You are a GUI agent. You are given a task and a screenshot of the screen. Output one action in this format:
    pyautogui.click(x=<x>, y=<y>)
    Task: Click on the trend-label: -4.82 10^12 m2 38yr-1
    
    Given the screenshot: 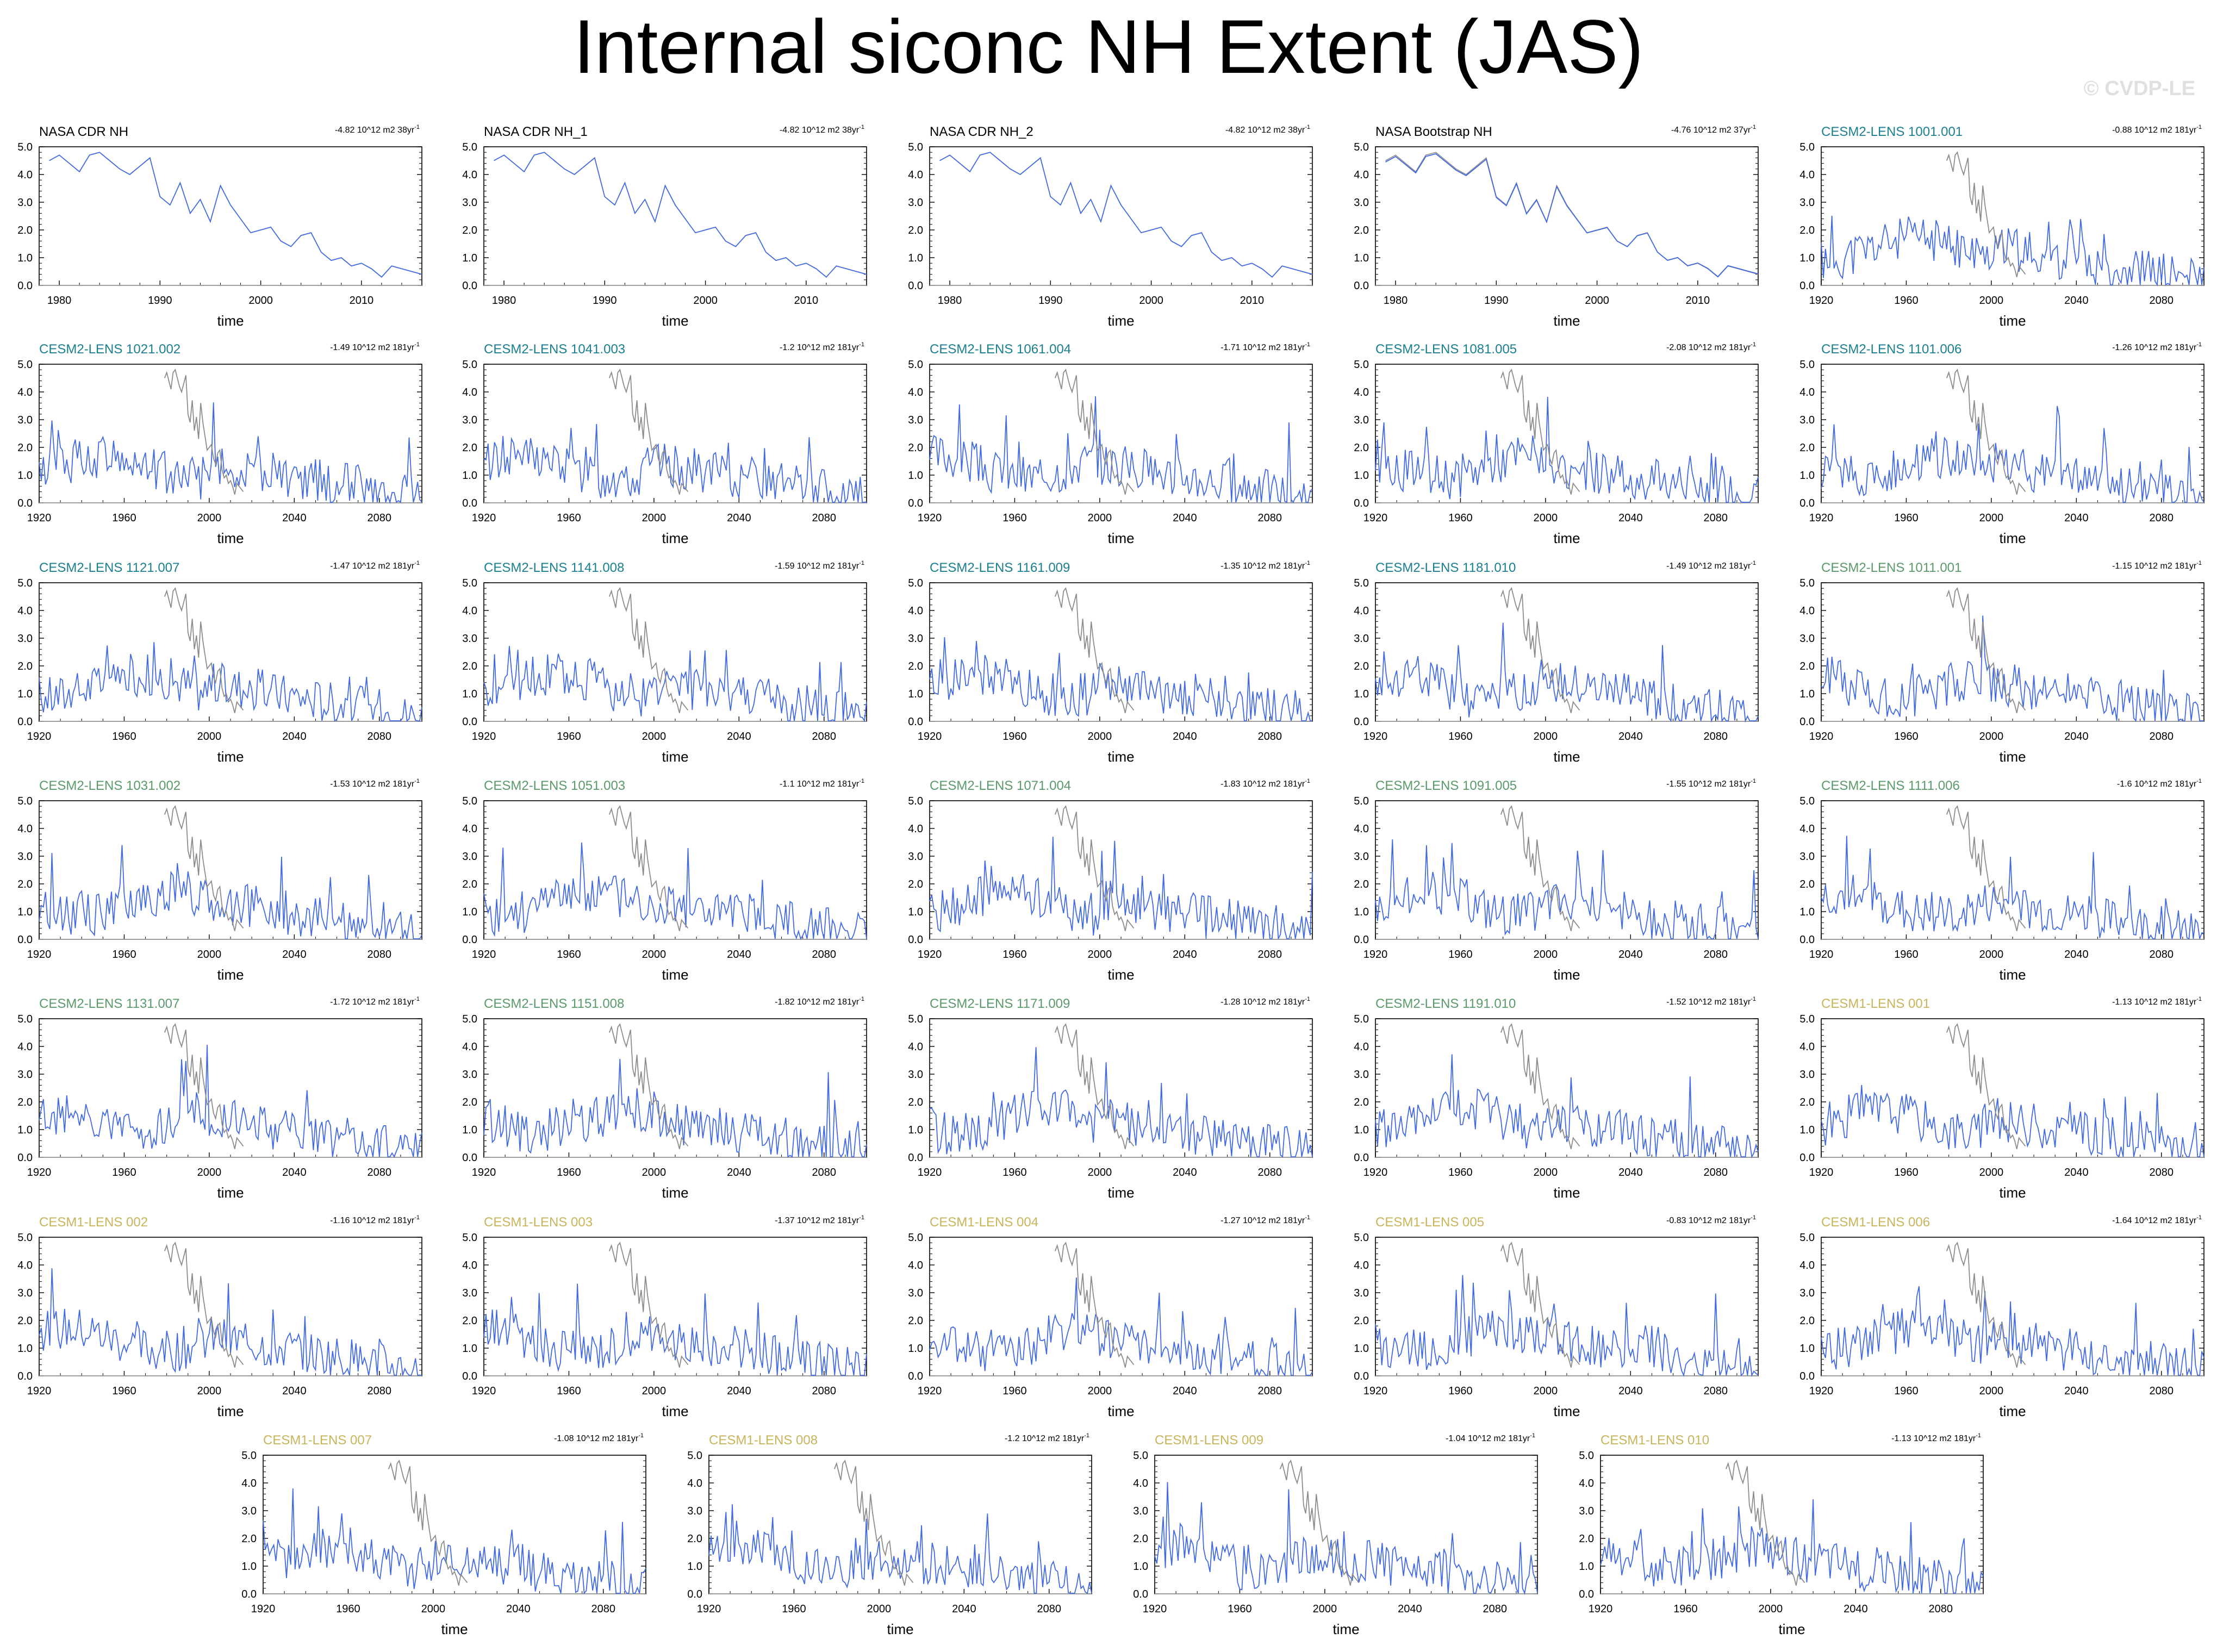 What is the action you would take?
    pyautogui.click(x=822, y=130)
    